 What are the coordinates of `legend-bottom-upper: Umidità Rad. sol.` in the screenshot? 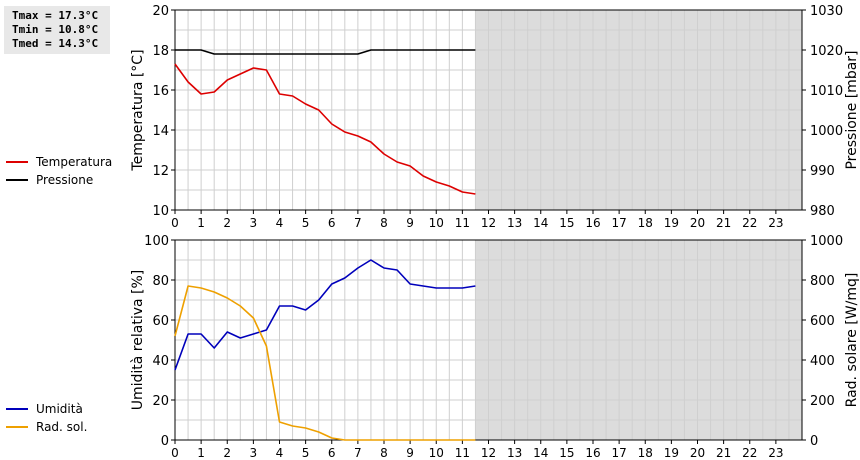 It's located at (46, 418).